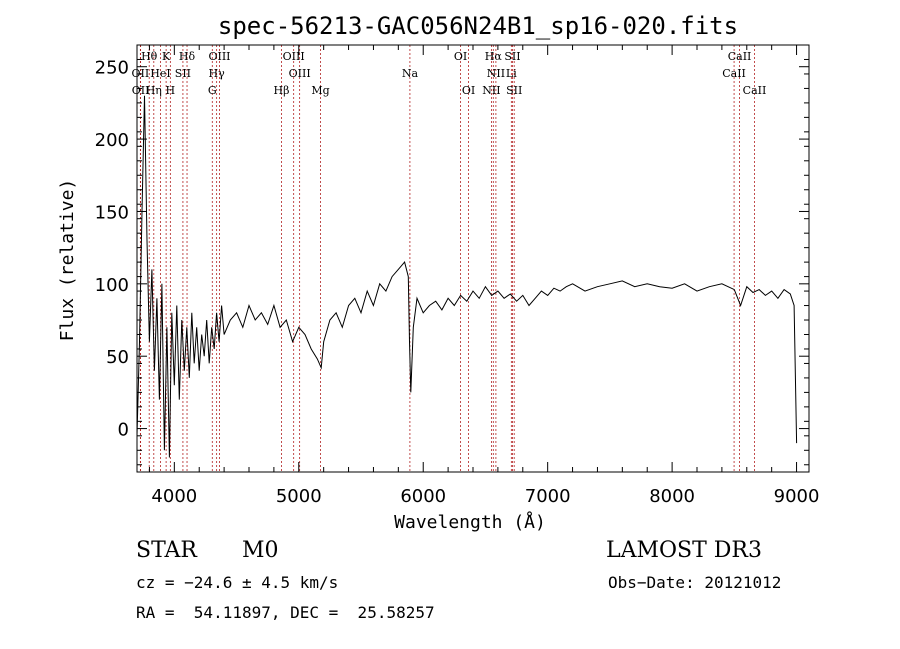 The image size is (900, 649). I want to click on x-tick-label-0: 4000, so click(174, 496).